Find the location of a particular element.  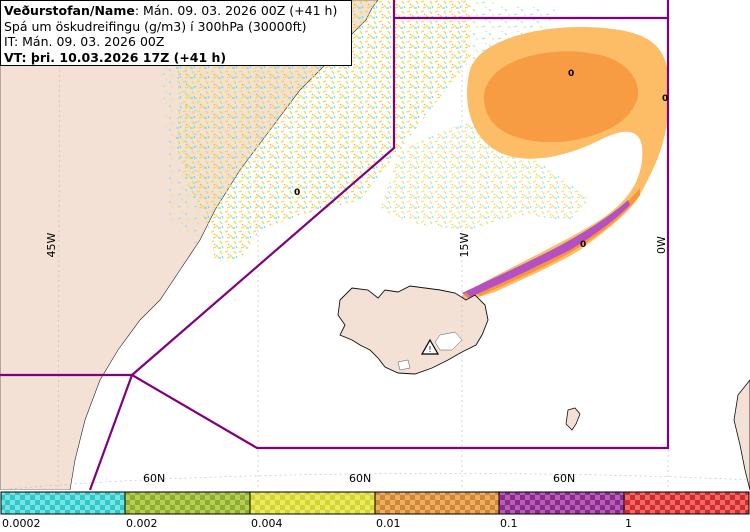

header-line-4: VT: þri. 10.03.2026 17Z (+41 h) is located at coordinates (176, 58).